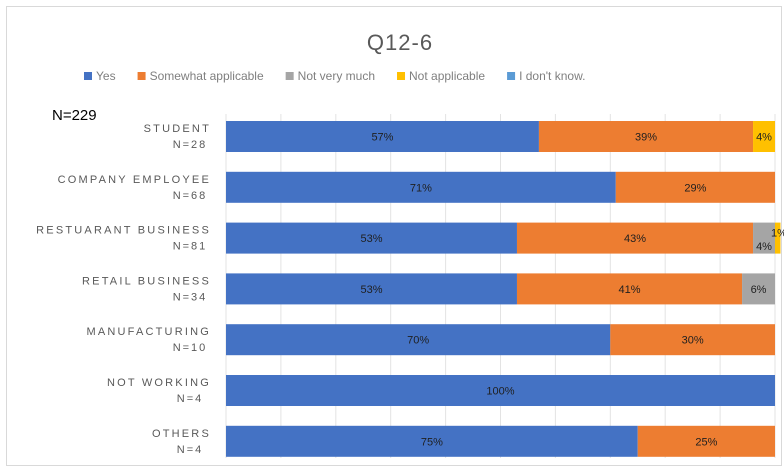 The width and height of the screenshot is (784, 468). Describe the element at coordinates (190, 348) in the screenshot. I see `category-n-label: N=10` at that location.